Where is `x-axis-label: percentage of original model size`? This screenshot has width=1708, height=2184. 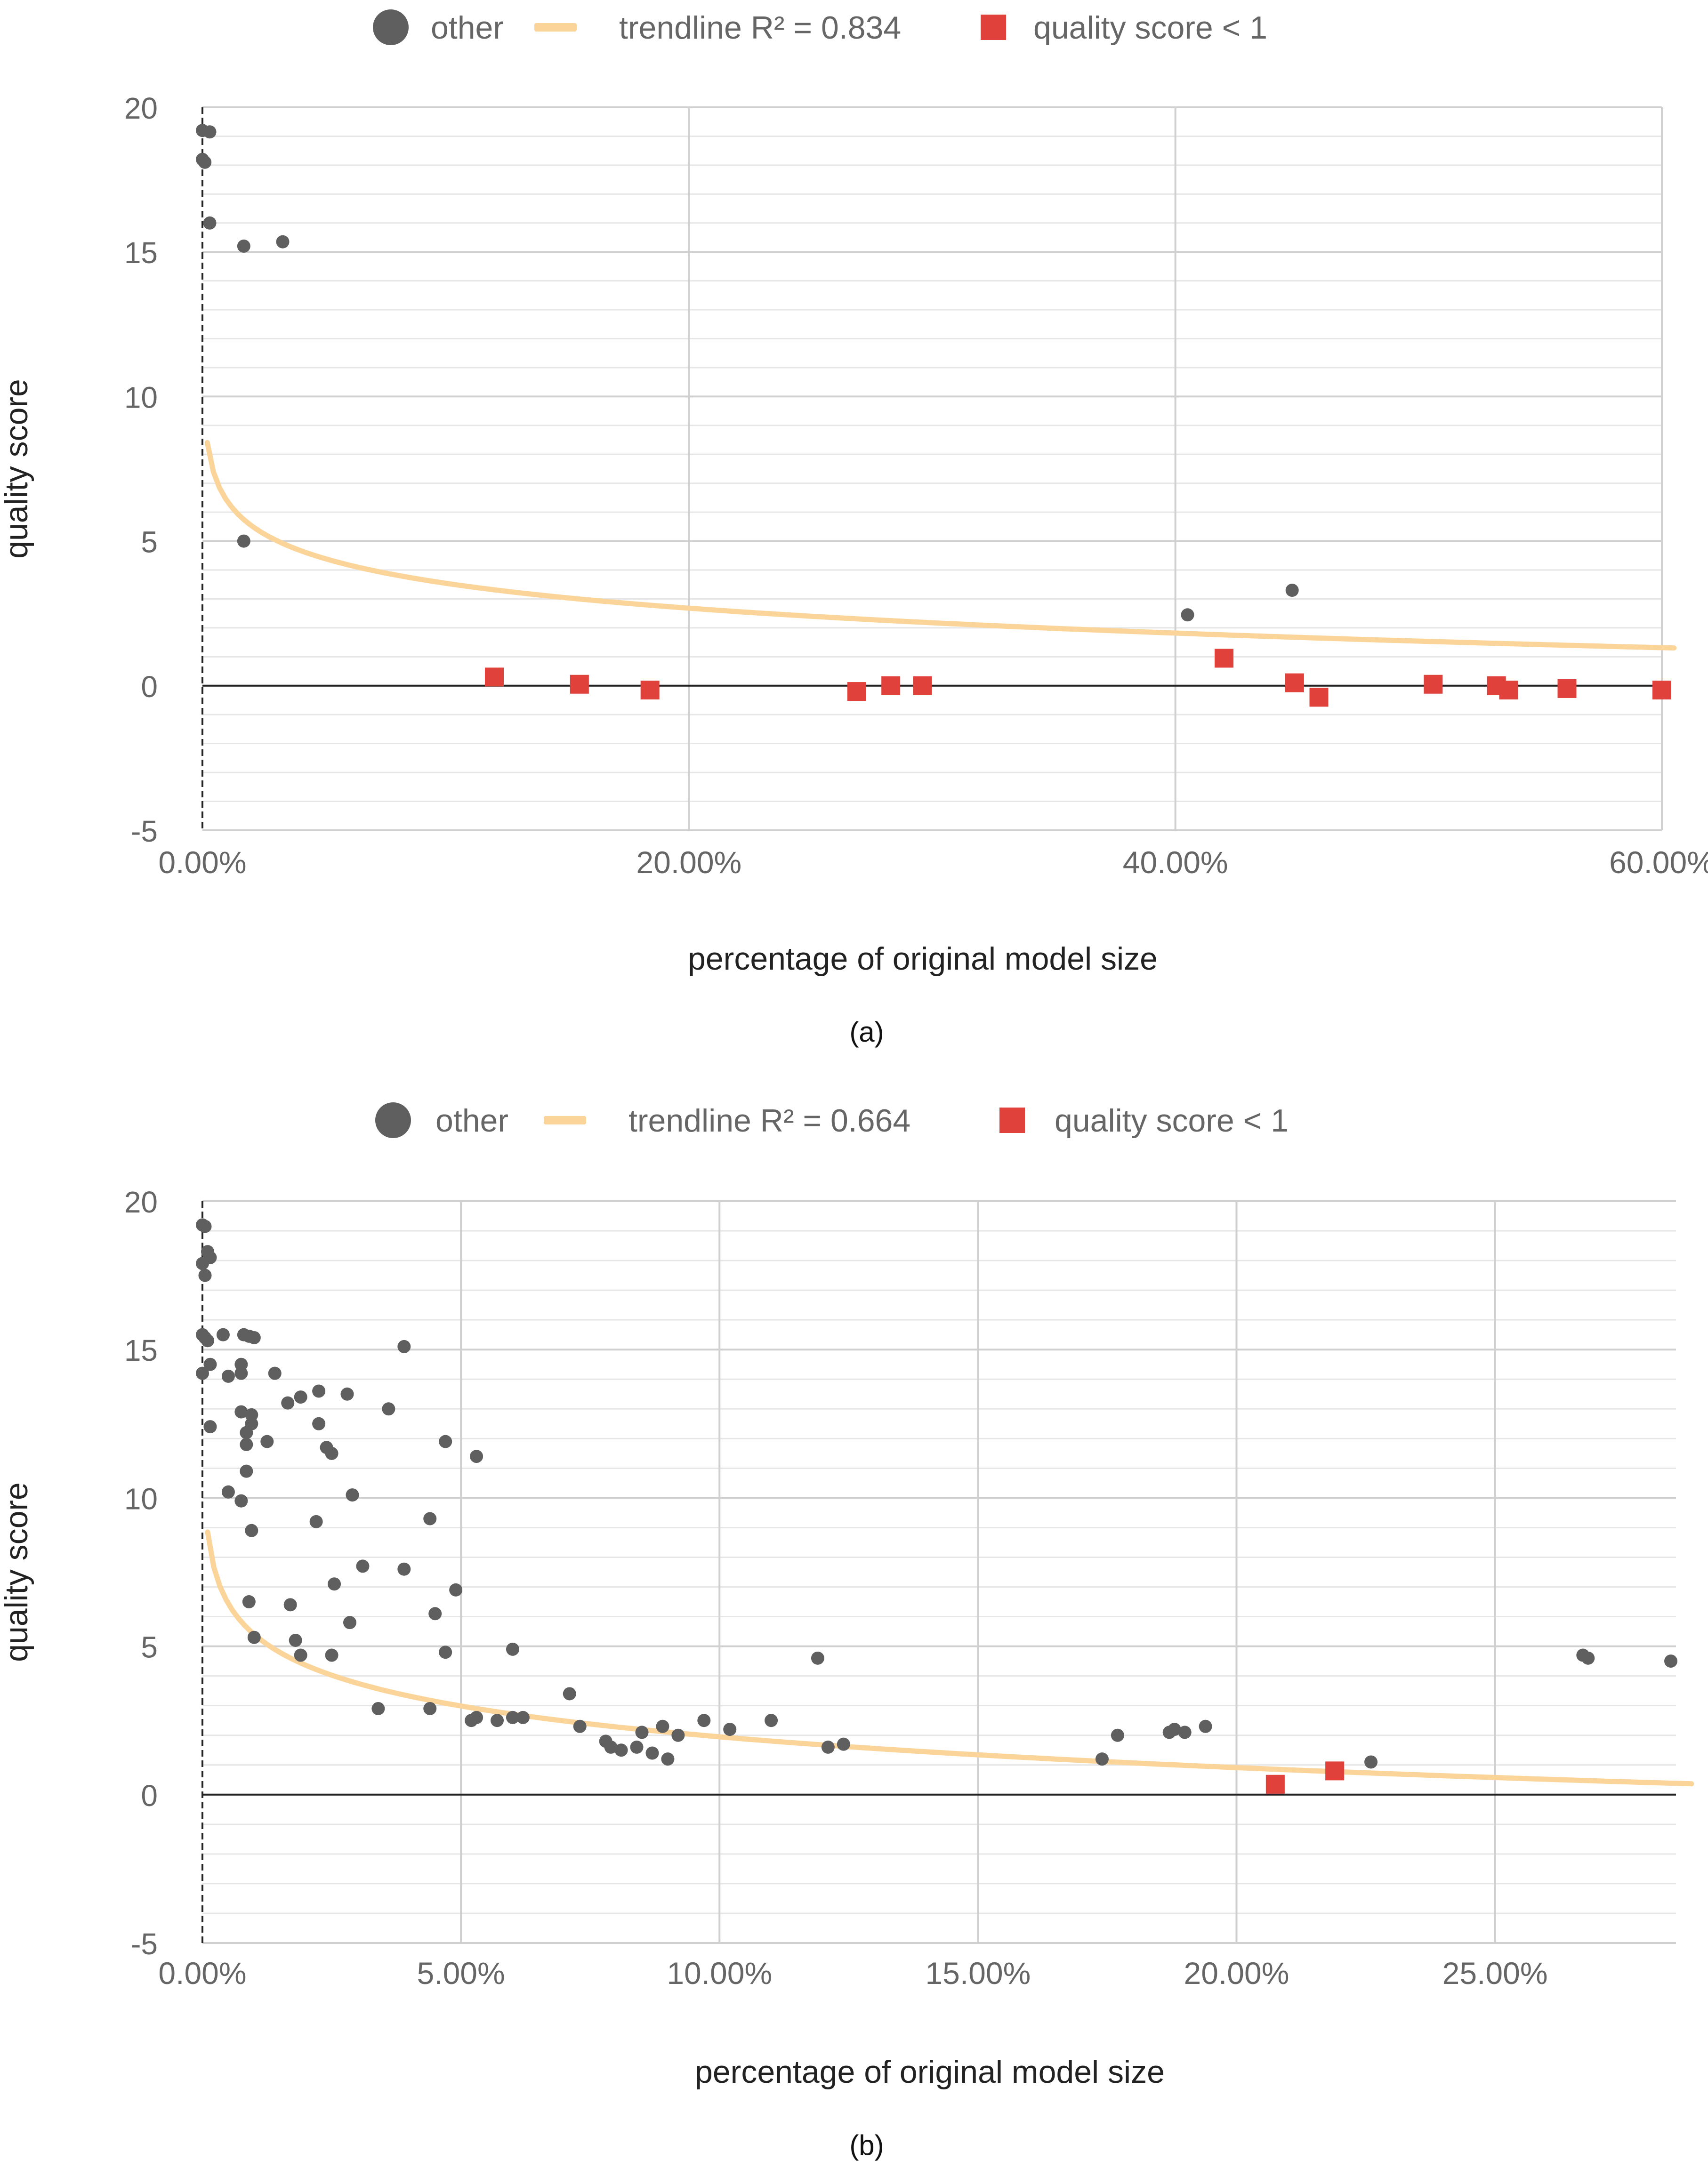 x-axis-label: percentage of original model size is located at coordinates (930, 2072).